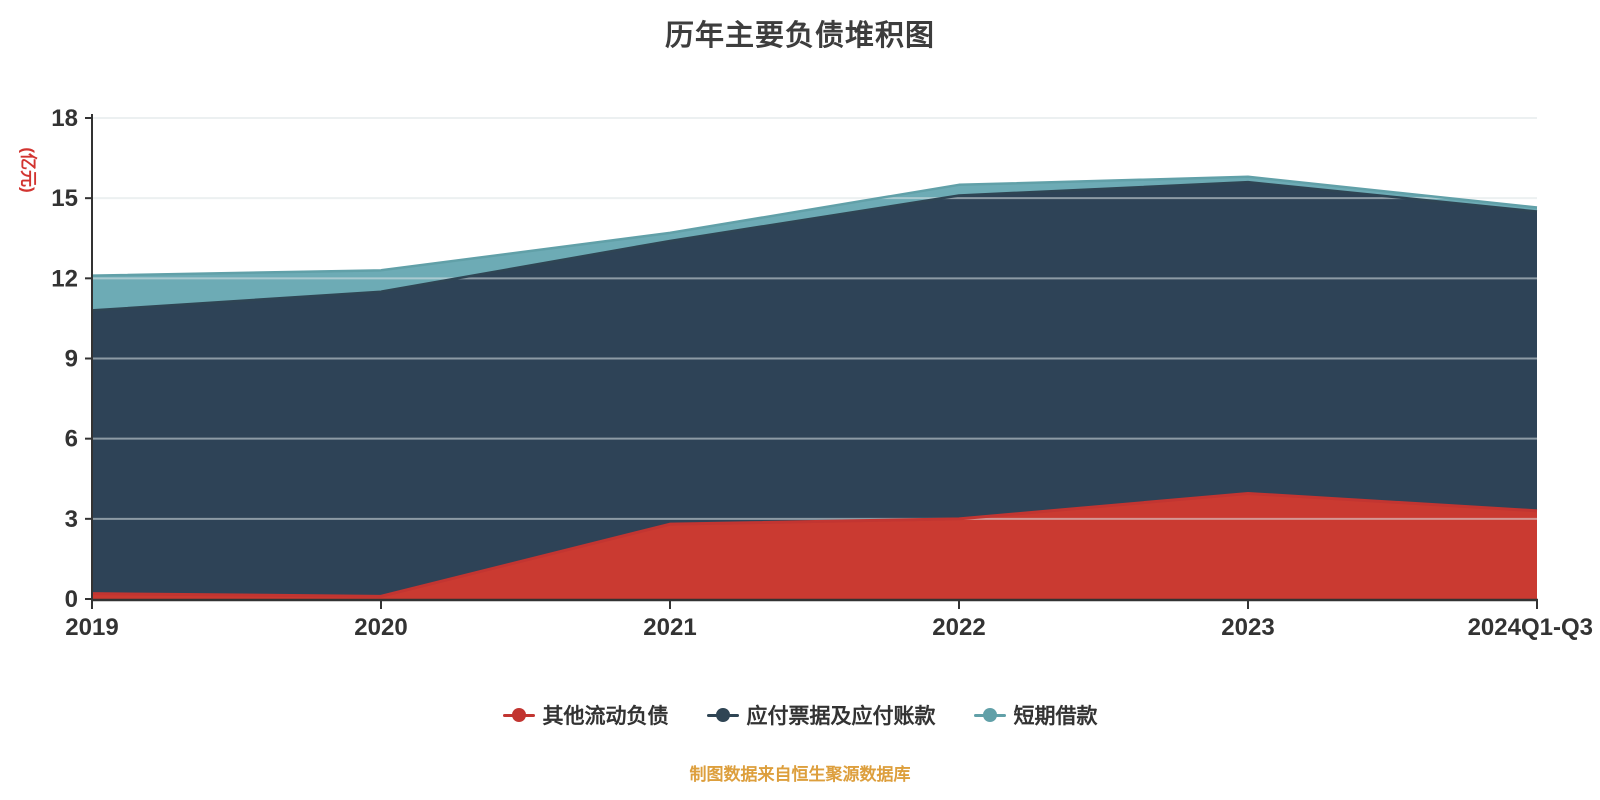  I want to click on chart-legend: 其他流动负债 应付票据及应付账款 短期借款, so click(800, 715).